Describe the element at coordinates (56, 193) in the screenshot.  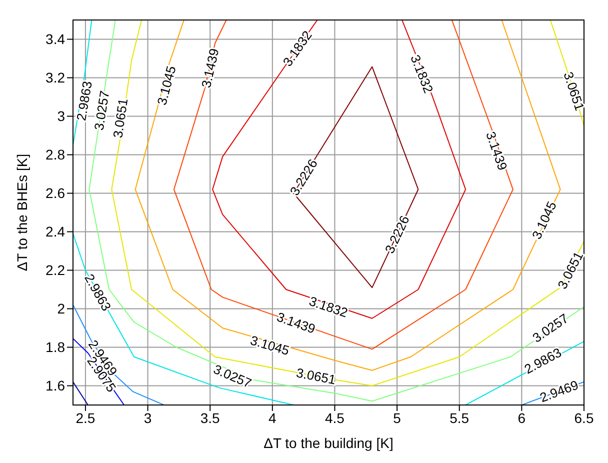
I see `y-tick-label: 2.6` at that location.